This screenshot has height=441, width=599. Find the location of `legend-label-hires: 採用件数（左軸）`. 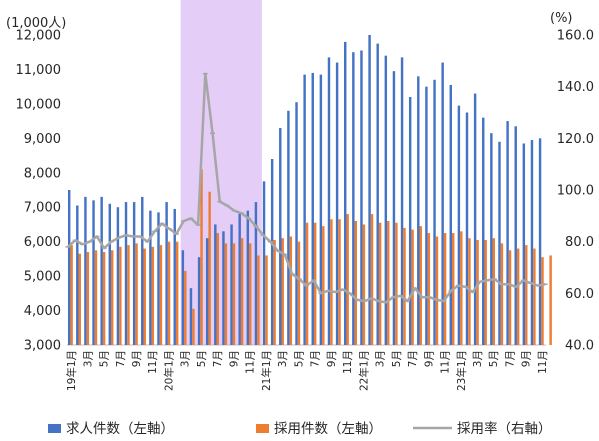

legend-label-hires: 採用件数（左軸） is located at coordinates (328, 429).